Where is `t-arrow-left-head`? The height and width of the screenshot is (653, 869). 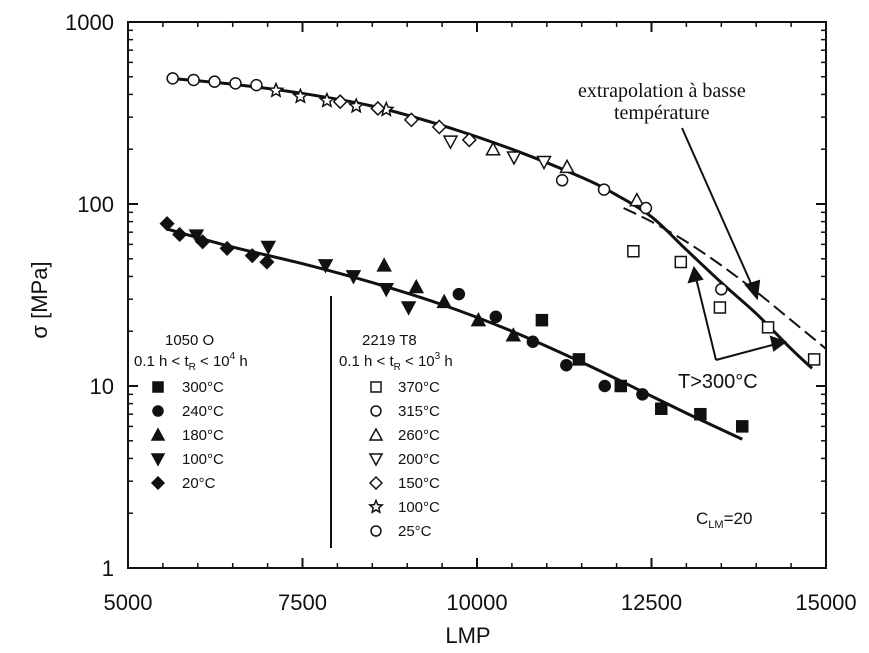 t-arrow-left-head is located at coordinates (695, 274).